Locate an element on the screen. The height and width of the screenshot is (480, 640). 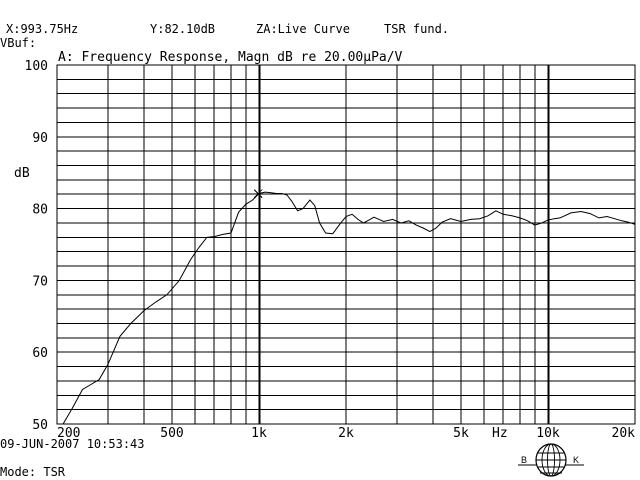
za-label: ZA:Live Curve is located at coordinates (303, 29).